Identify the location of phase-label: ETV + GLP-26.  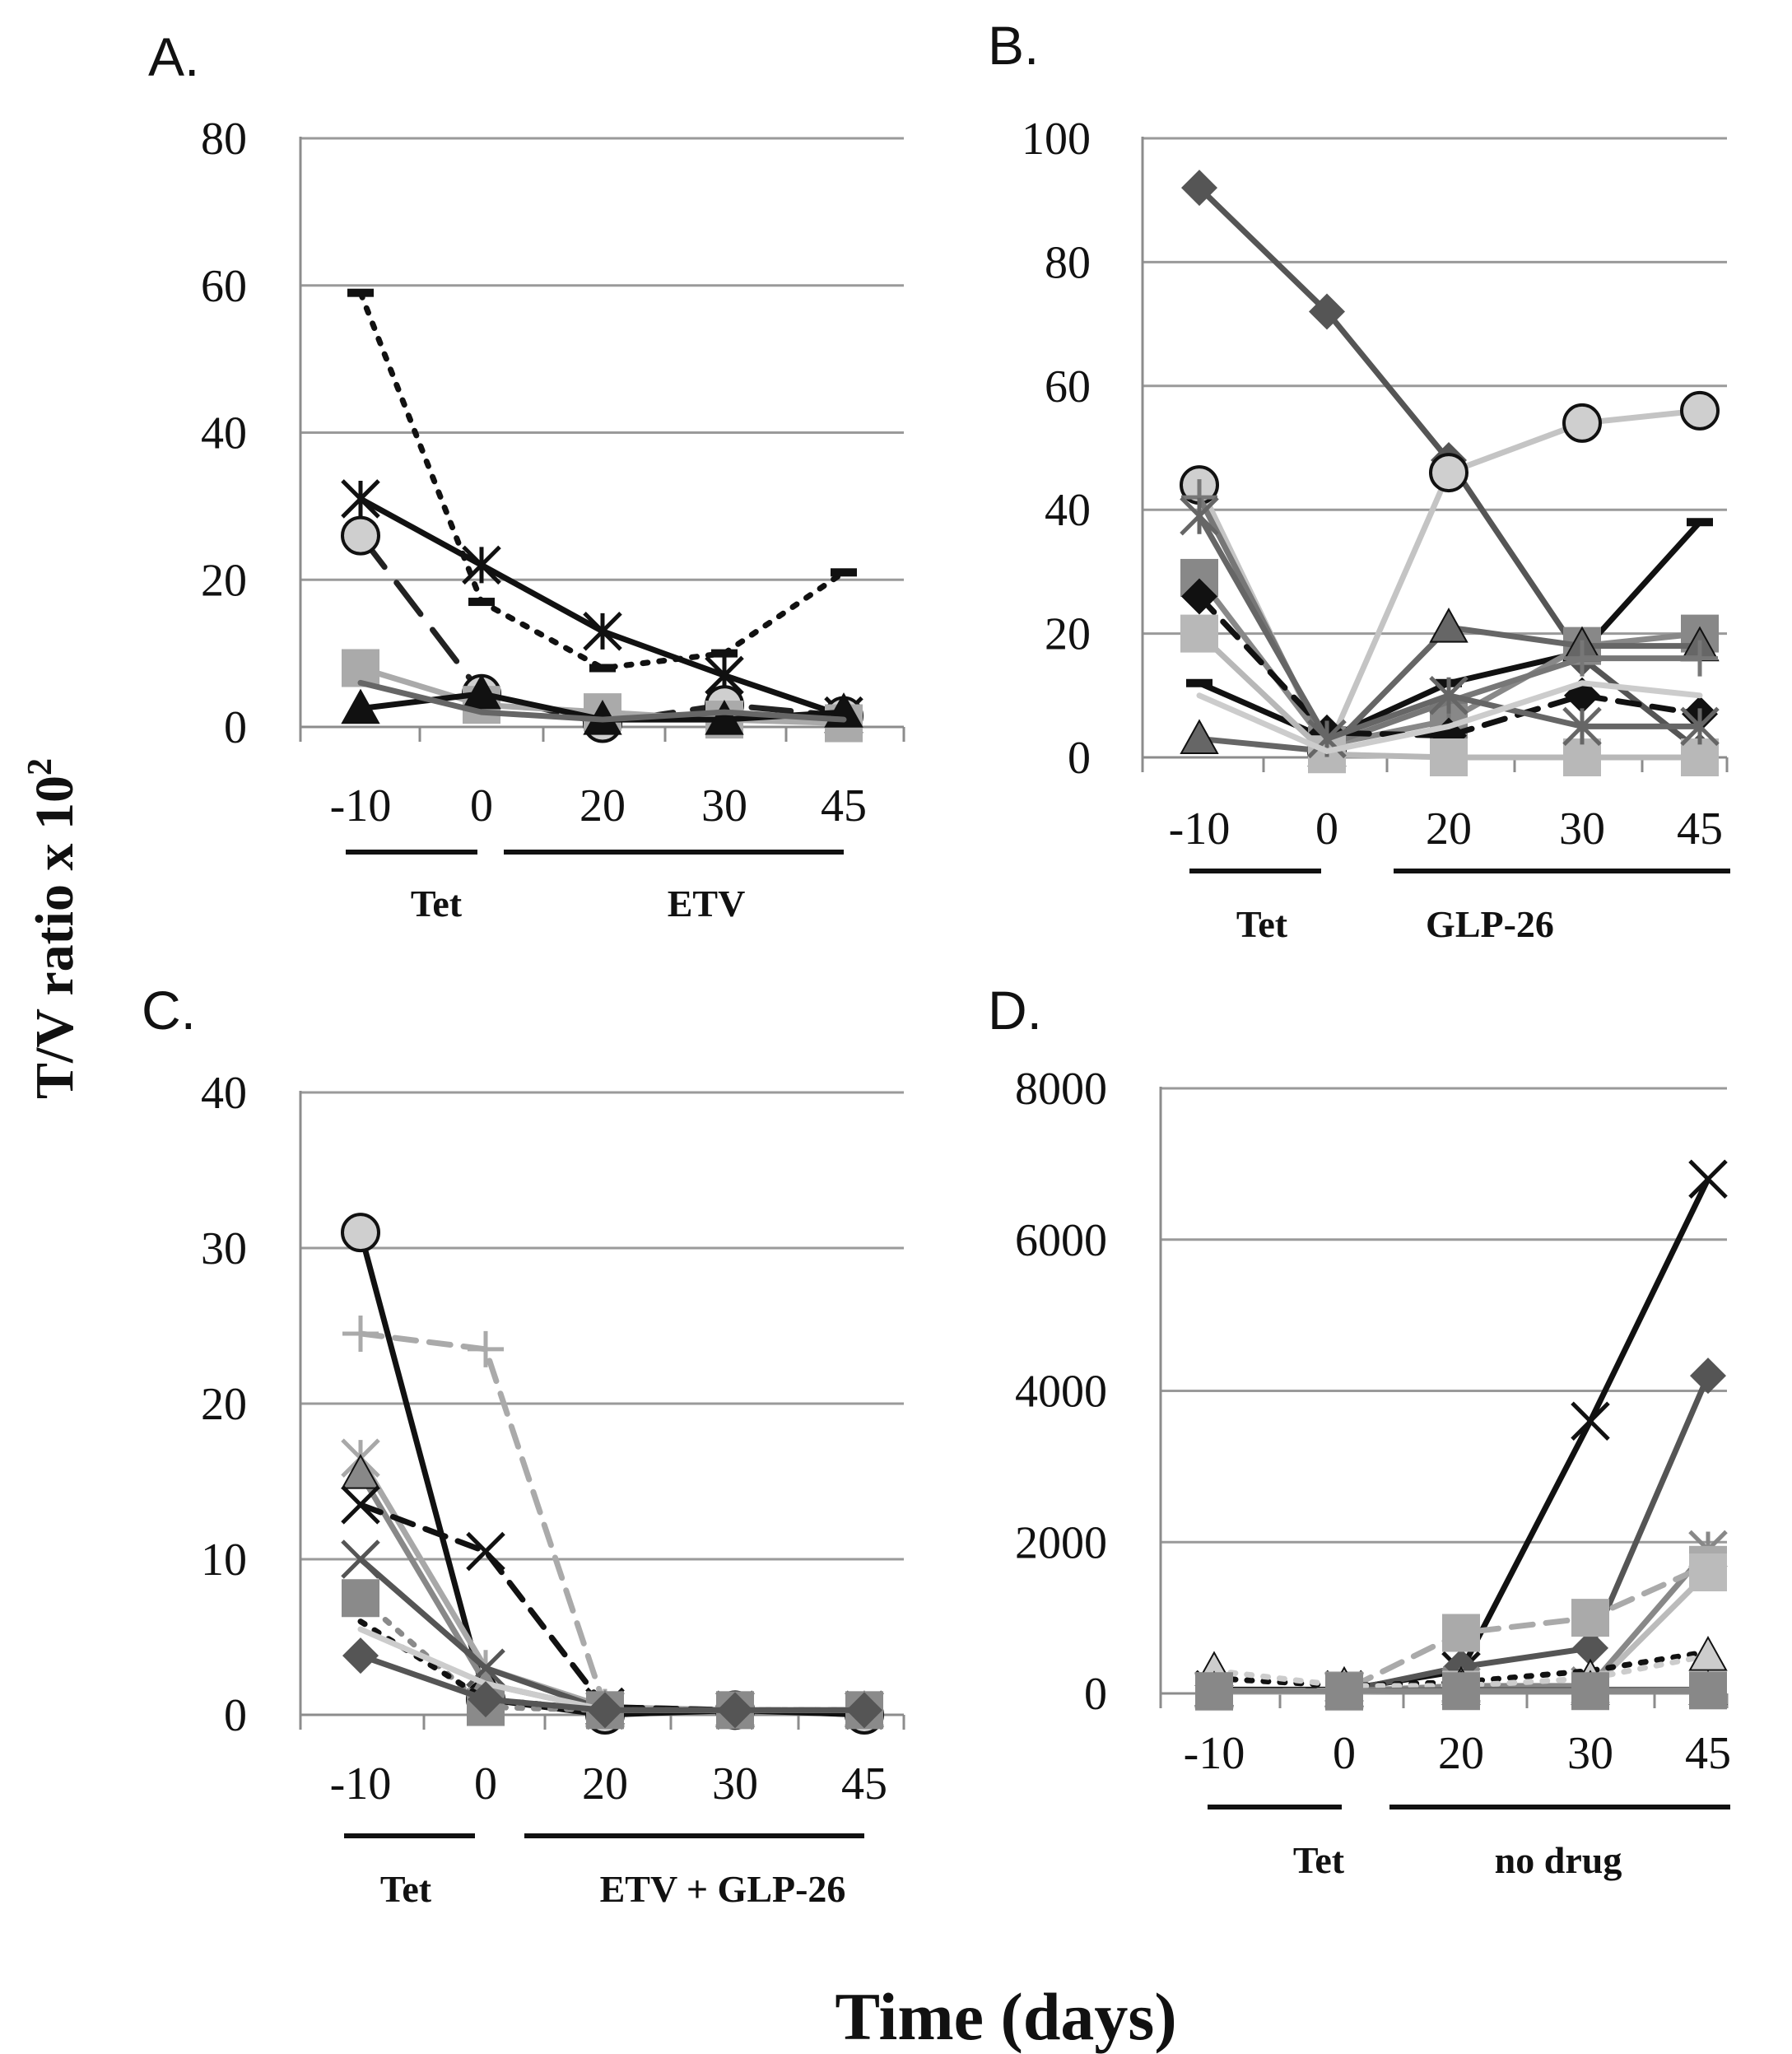
(723, 1889).